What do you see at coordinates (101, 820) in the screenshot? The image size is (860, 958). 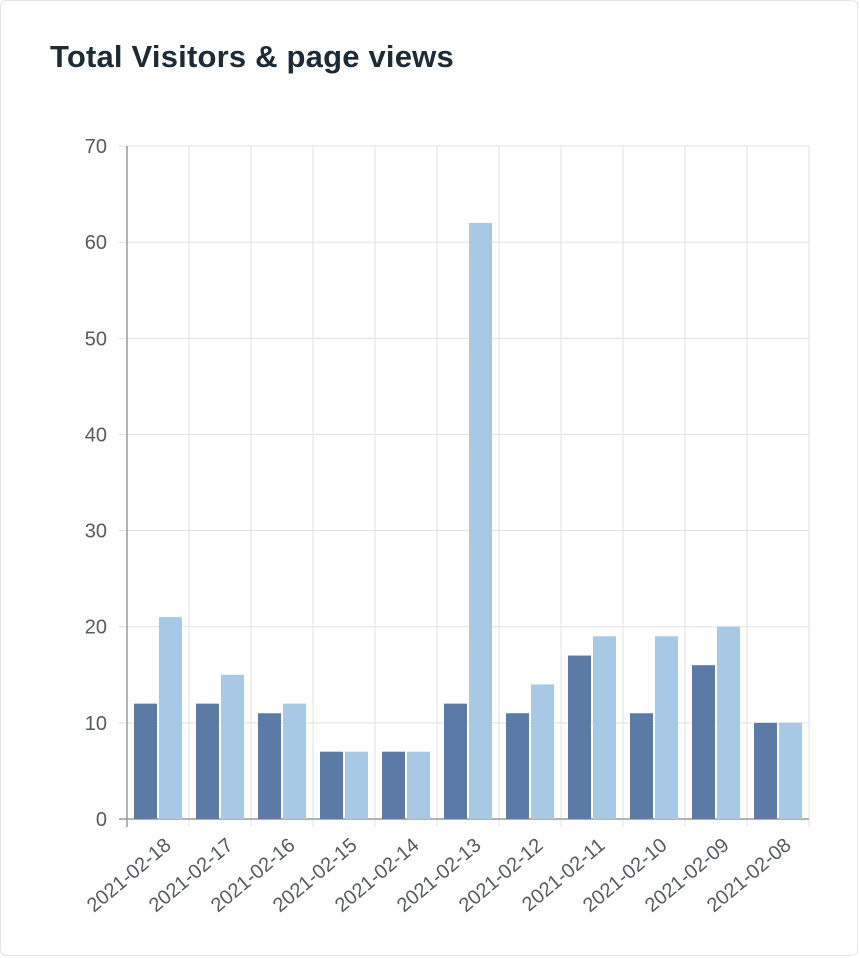 I see `y-tick-label: 0` at bounding box center [101, 820].